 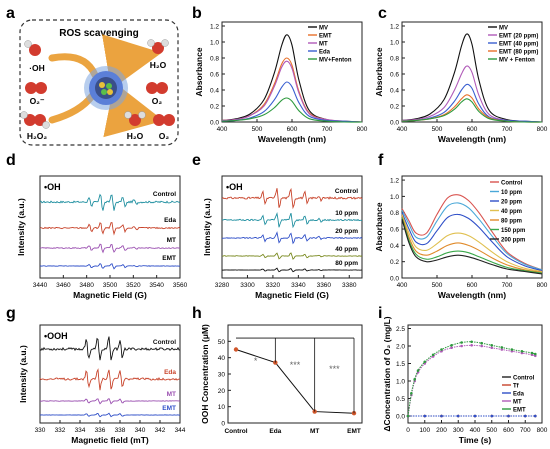 I want to click on x-tick-label: 344, so click(x=180, y=430).